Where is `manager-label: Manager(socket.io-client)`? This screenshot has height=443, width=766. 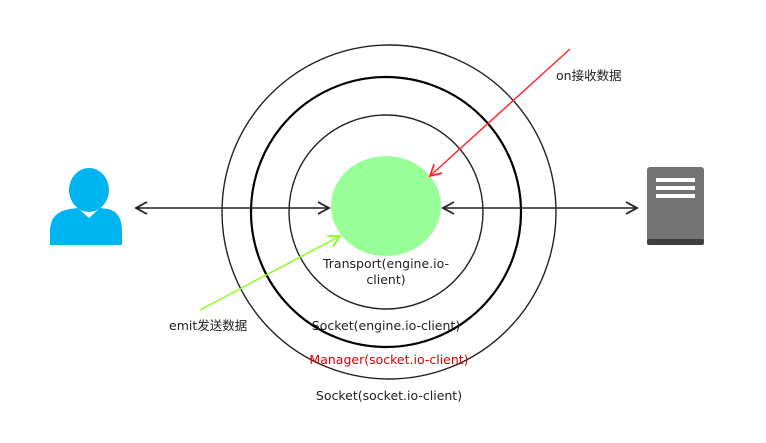 manager-label: Manager(socket.io-client) is located at coordinates (388, 359).